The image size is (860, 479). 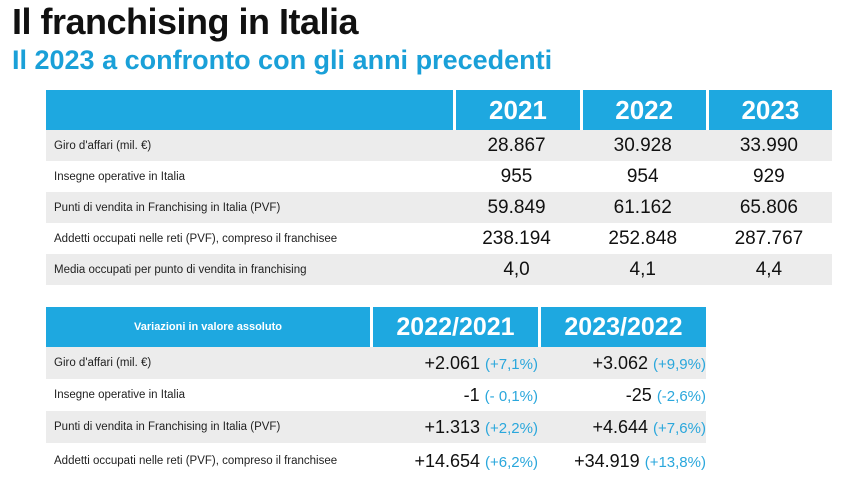 I want to click on cell-value: 33.990, so click(x=768, y=145).